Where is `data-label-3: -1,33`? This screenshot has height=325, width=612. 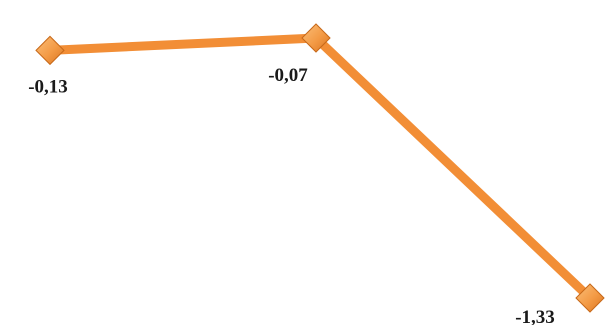
data-label-3: -1,33 is located at coordinates (535, 316).